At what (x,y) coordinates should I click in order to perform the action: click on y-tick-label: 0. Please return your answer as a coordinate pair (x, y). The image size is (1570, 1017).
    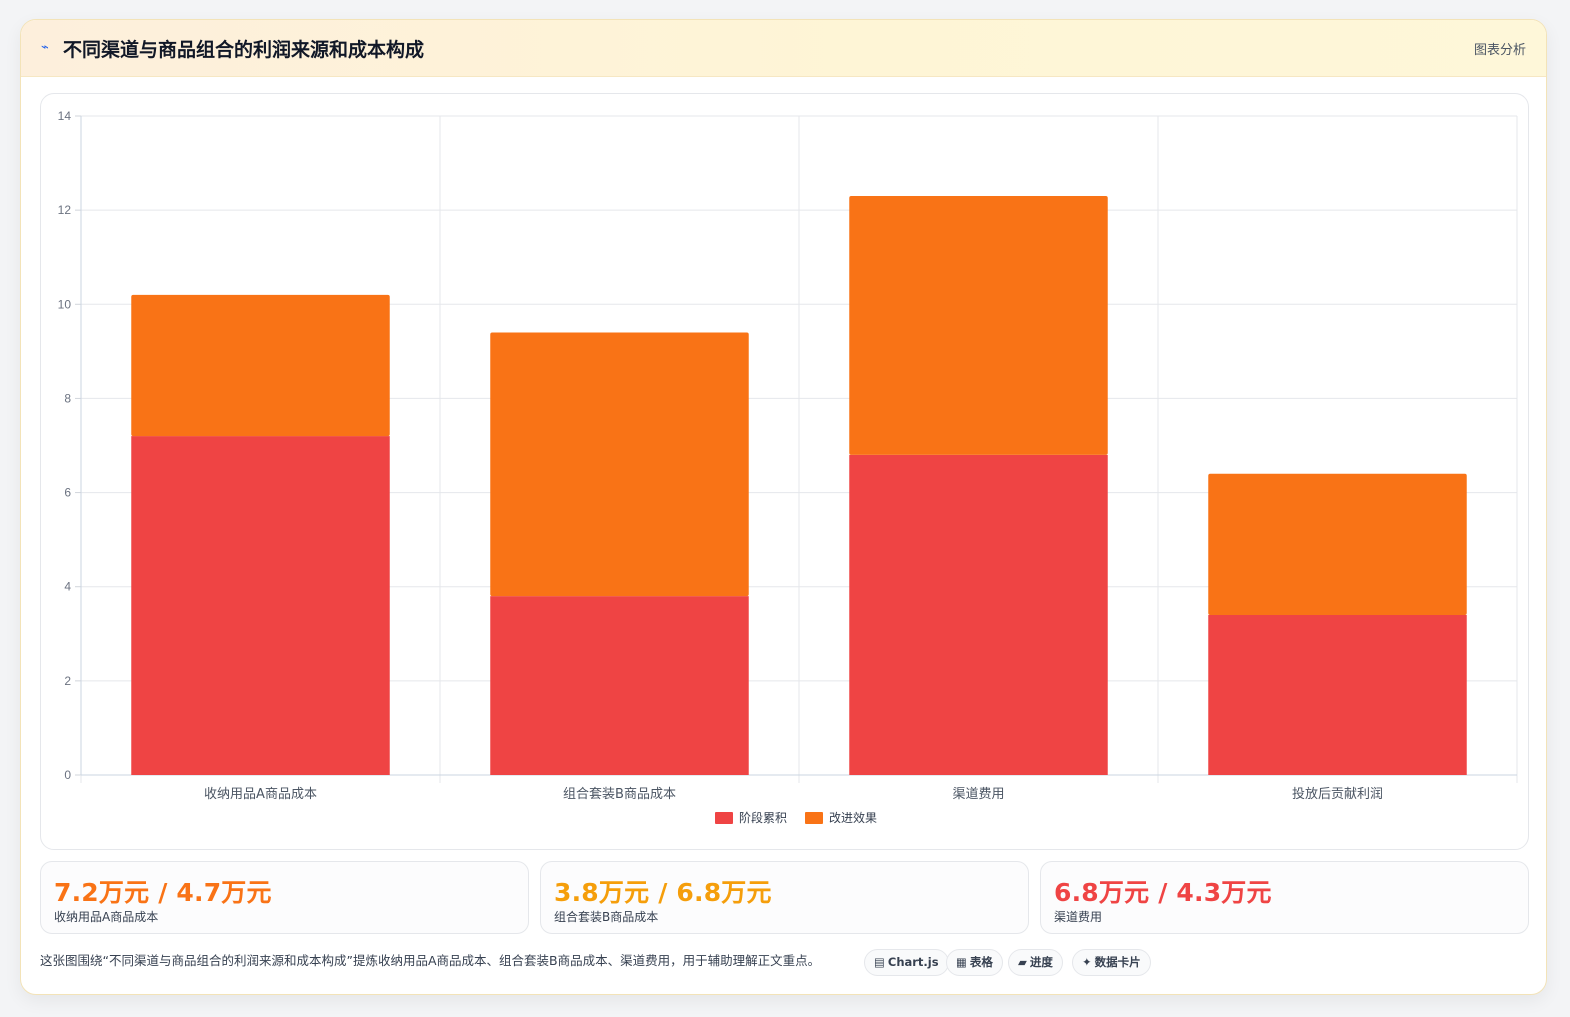
    Looking at the image, I should click on (67, 775).